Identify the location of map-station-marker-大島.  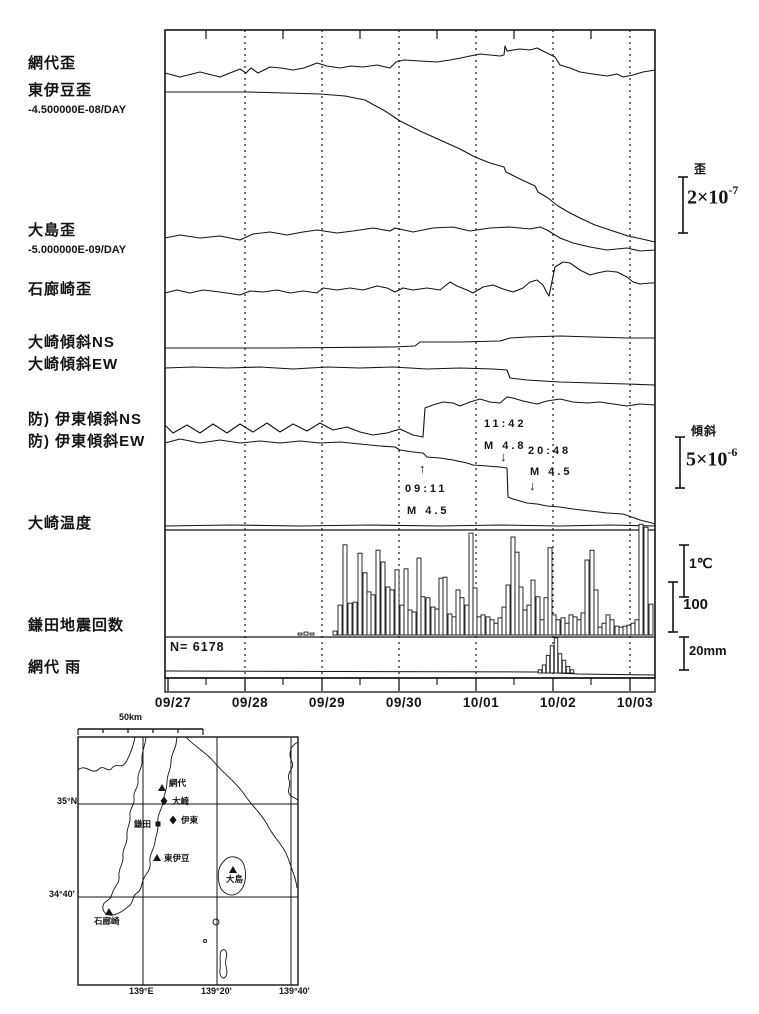
(233, 869).